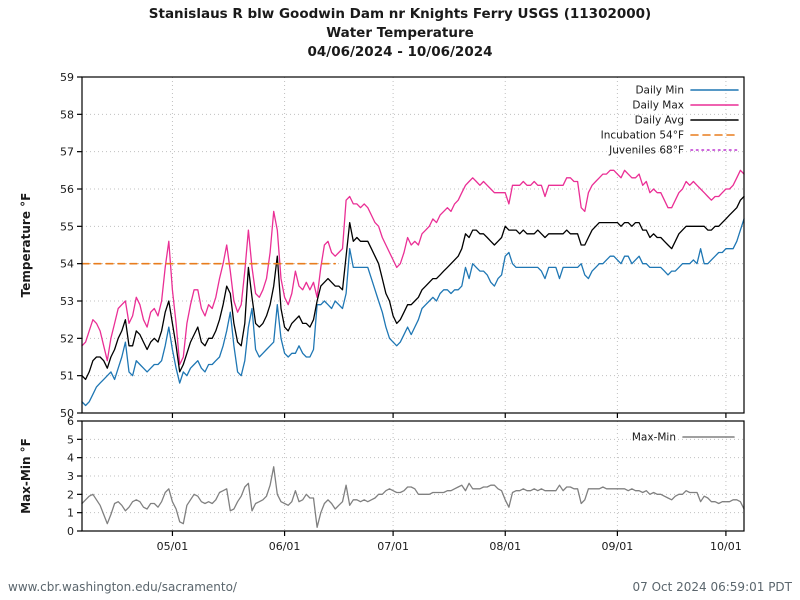 This screenshot has width=800, height=600. What do you see at coordinates (646, 151) in the screenshot?
I see `legend-label: Juveniles 68°F` at bounding box center [646, 151].